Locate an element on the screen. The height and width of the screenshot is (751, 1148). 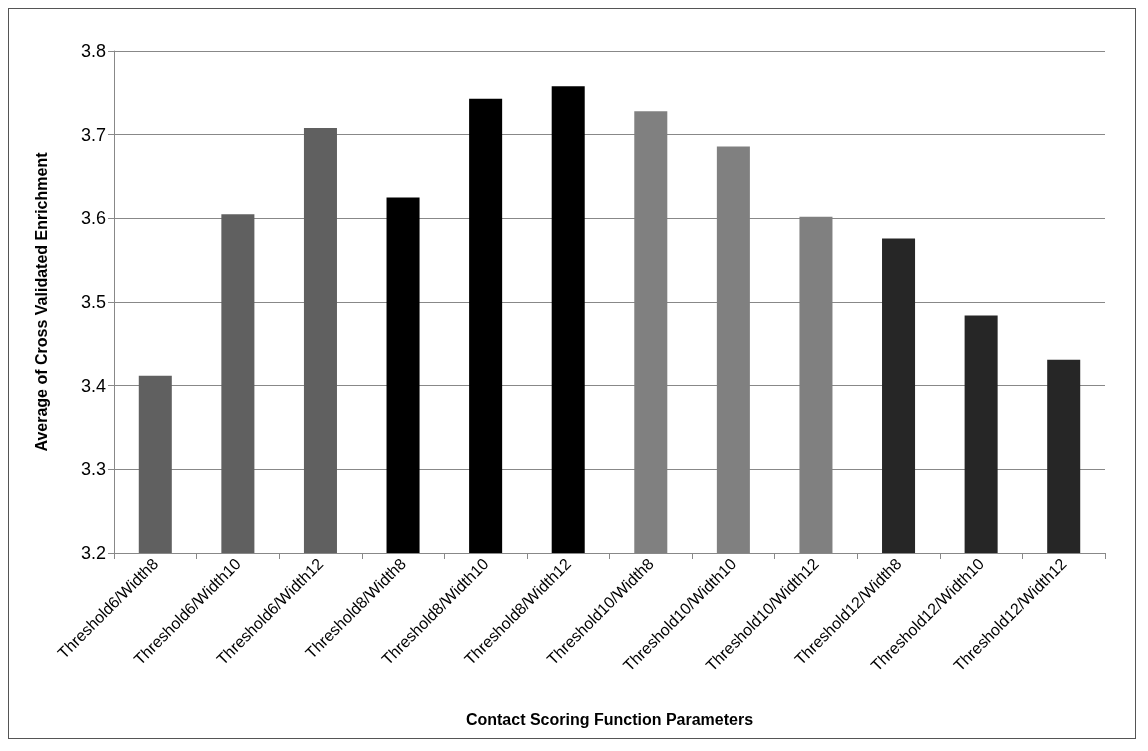
y-tick-label: 3.2 is located at coordinates (93, 553).